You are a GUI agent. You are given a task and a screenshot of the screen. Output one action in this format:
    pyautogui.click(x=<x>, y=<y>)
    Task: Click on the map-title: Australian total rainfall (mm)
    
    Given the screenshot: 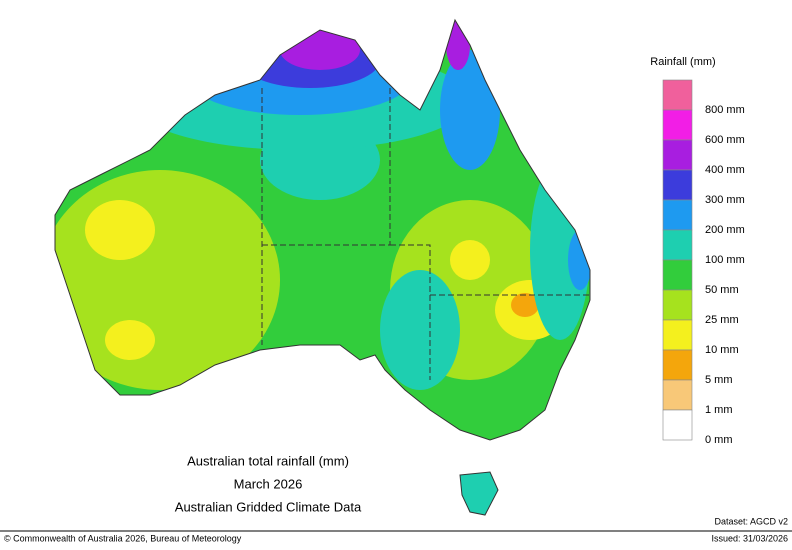 What is the action you would take?
    pyautogui.click(x=268, y=460)
    